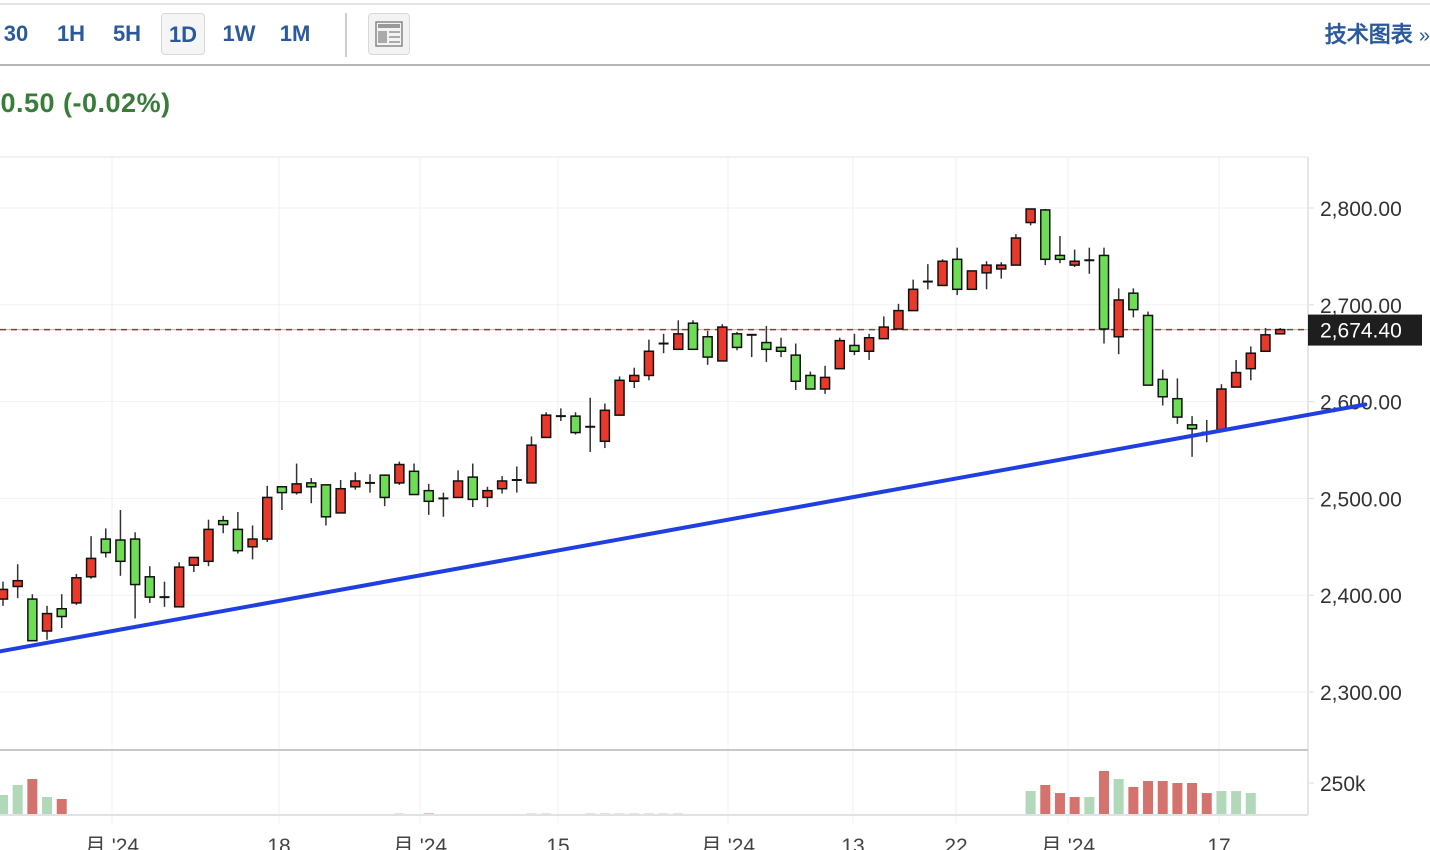 This screenshot has width=1430, height=850. What do you see at coordinates (1361, 693) in the screenshot?
I see `y-tick-label: 2,300.00` at bounding box center [1361, 693].